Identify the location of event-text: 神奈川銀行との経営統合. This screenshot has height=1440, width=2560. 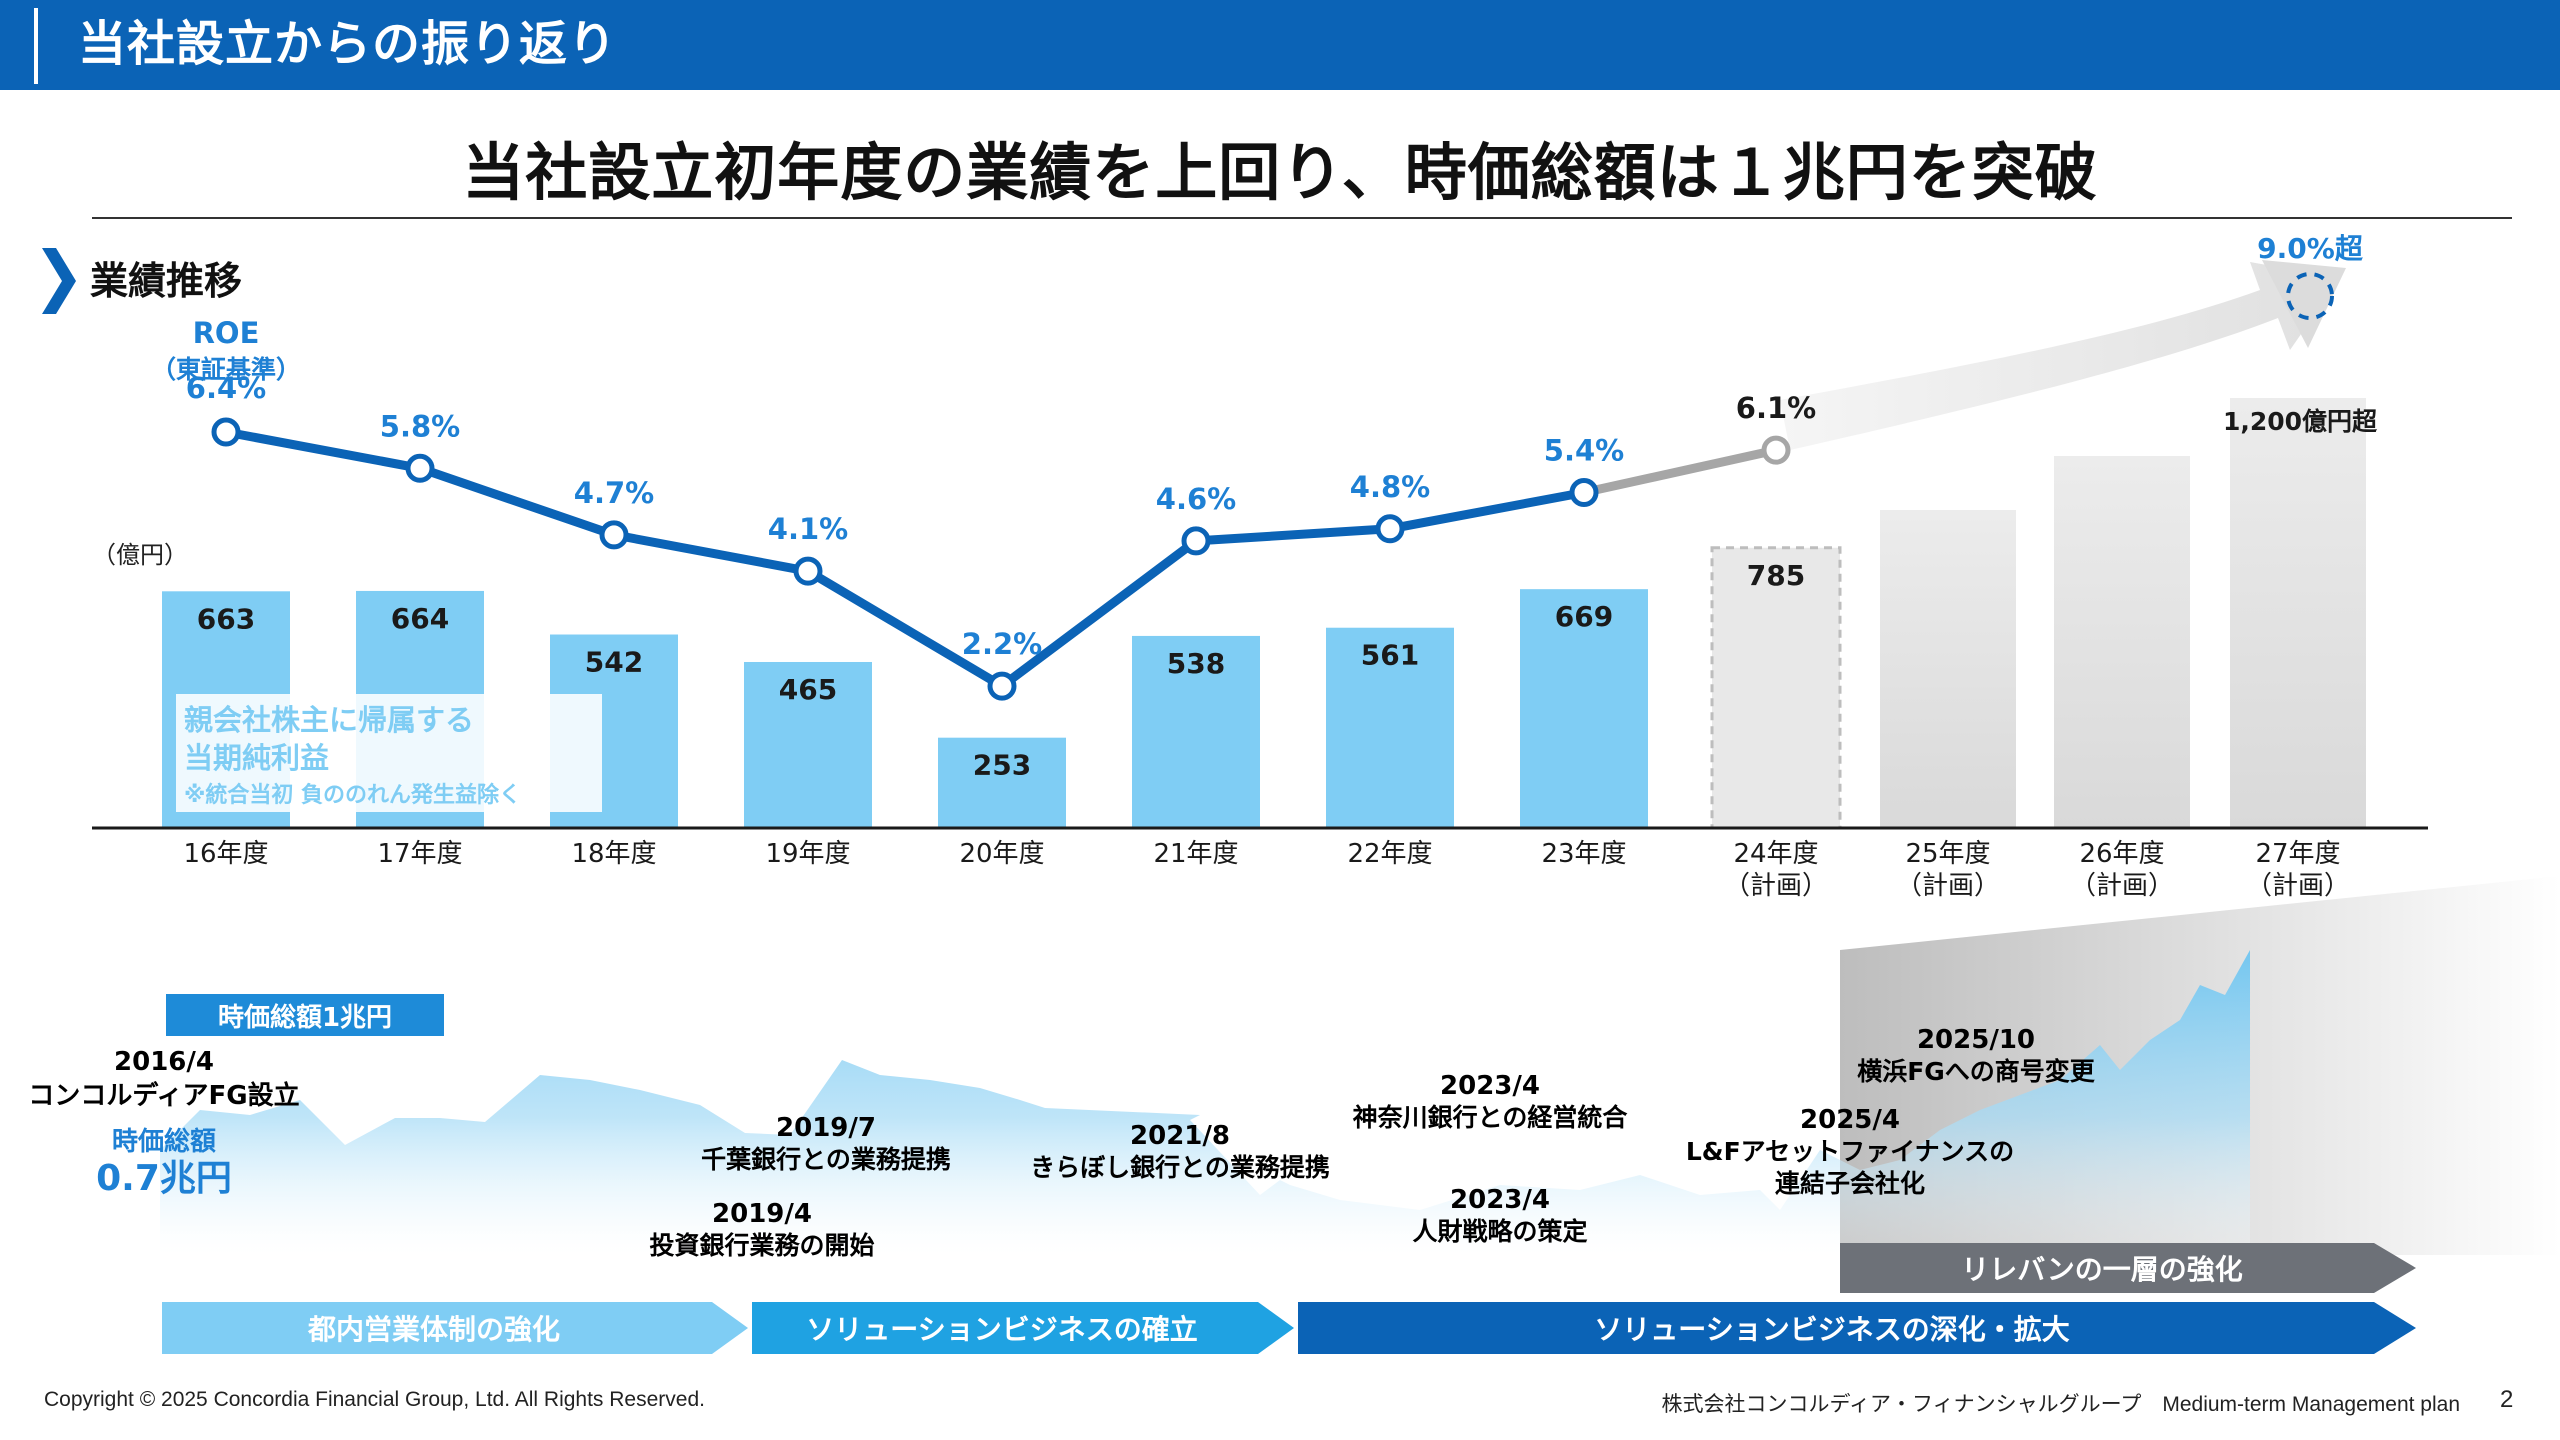
(1491, 1117).